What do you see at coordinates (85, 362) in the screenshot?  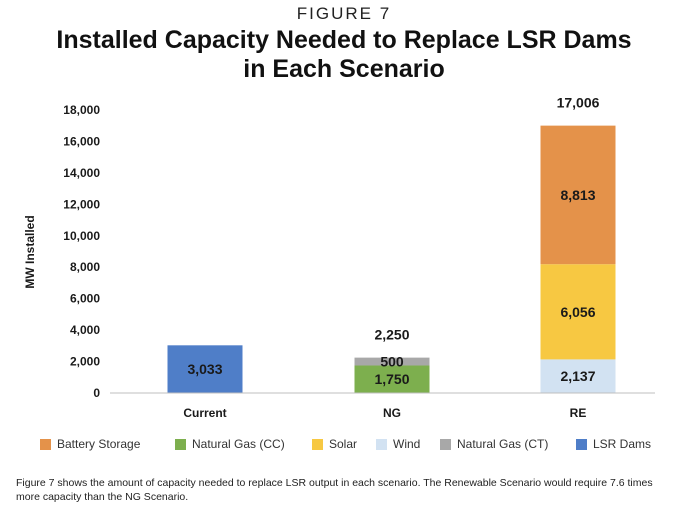 I see `y-tick-label: 2,000` at bounding box center [85, 362].